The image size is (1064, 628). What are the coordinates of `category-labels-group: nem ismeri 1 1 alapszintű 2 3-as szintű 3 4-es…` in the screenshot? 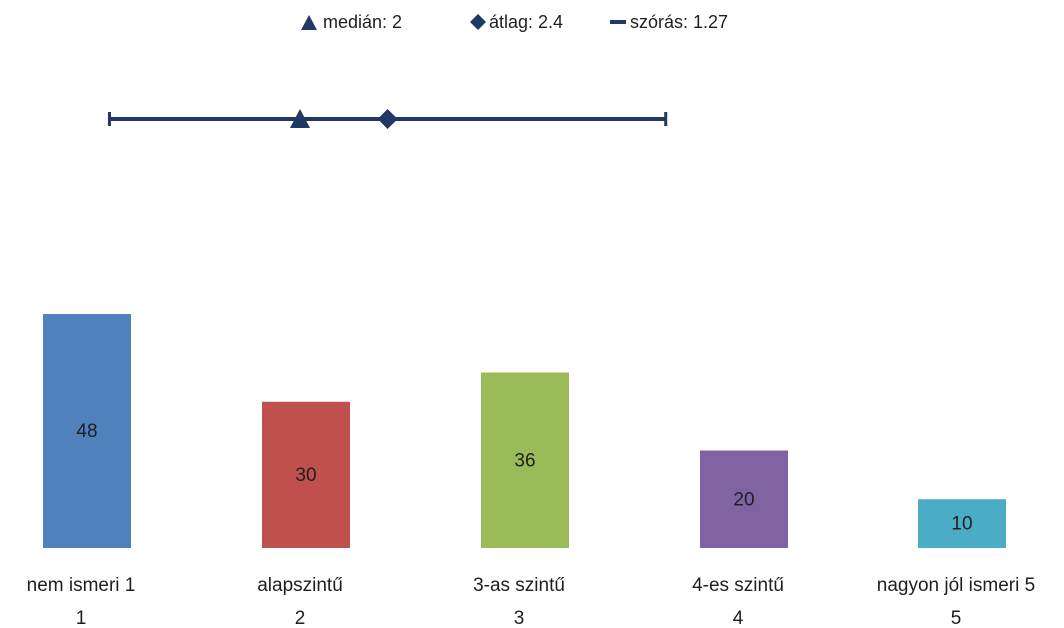 It's located at (531, 601).